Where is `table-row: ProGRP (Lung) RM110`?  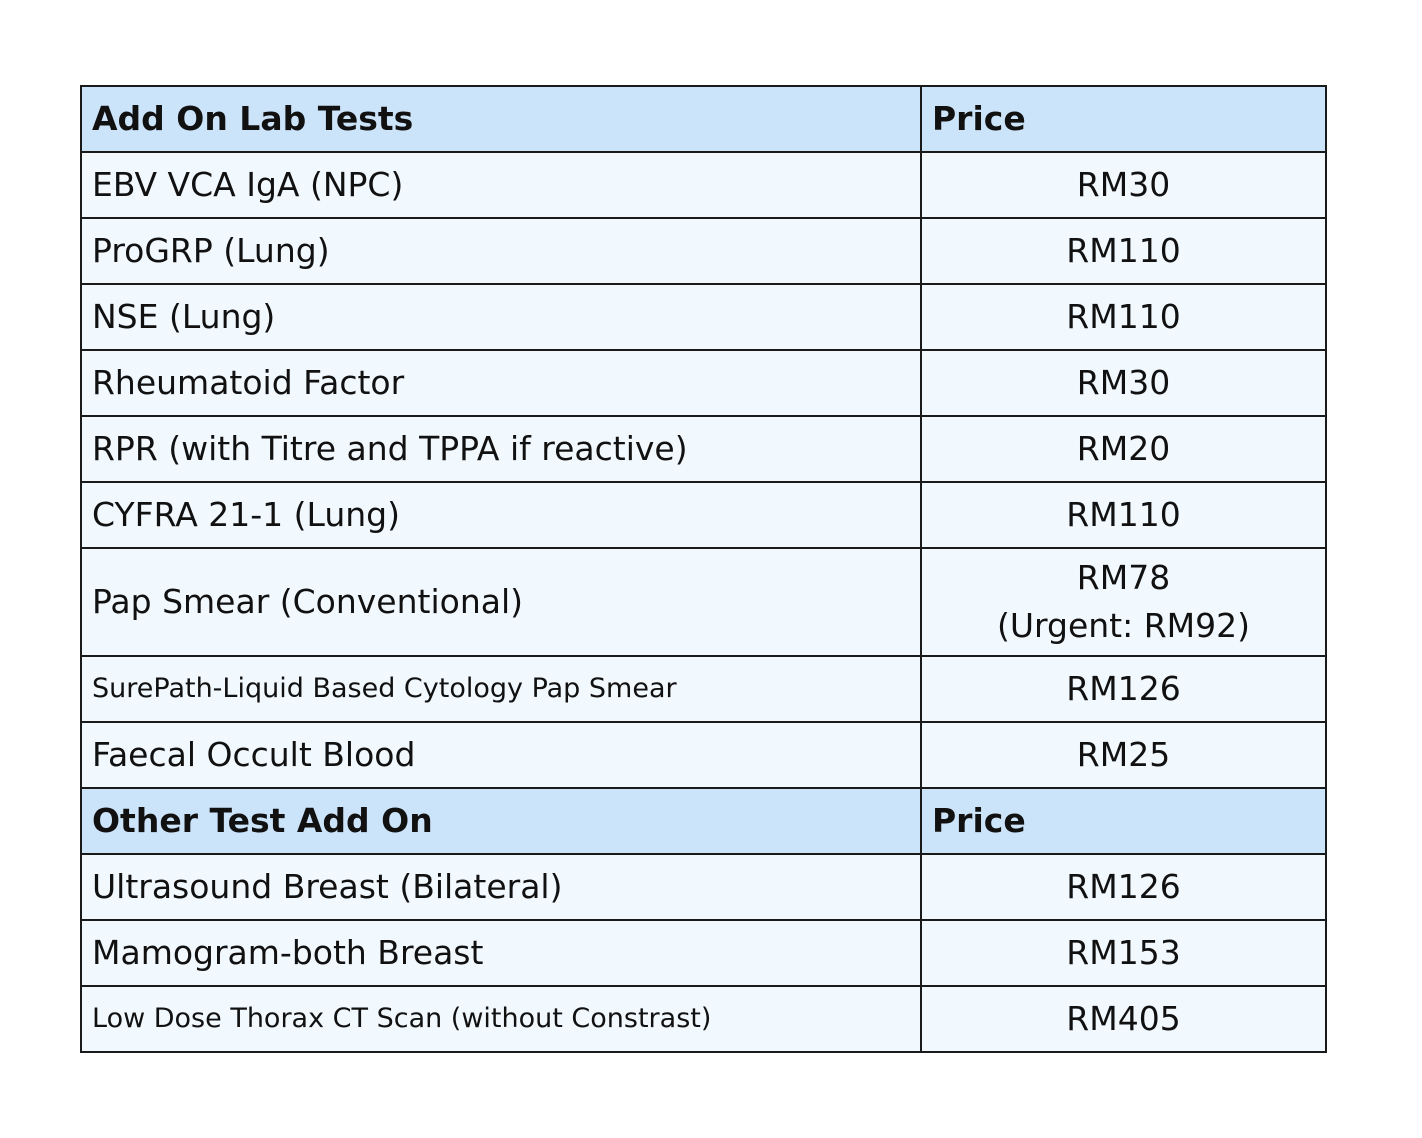 table-row: ProGRP (Lung) RM110 is located at coordinates (703, 251).